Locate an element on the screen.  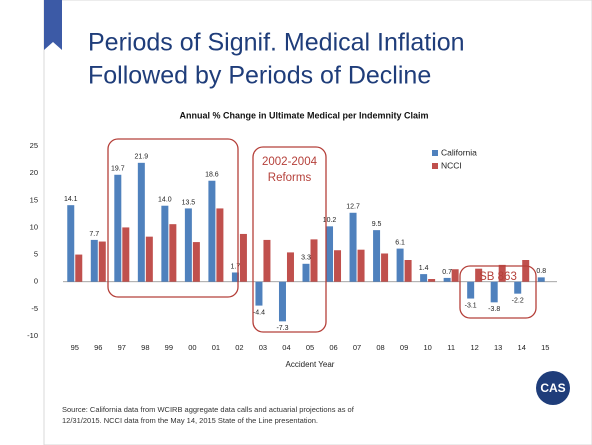
y-tick-label: 10 is located at coordinates (34, 226).